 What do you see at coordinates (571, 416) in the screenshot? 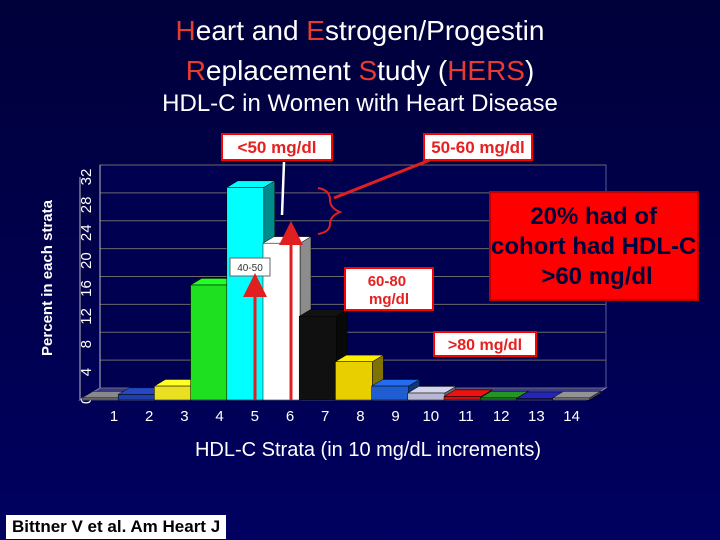
I see `x-tick-label: 14` at bounding box center [571, 416].